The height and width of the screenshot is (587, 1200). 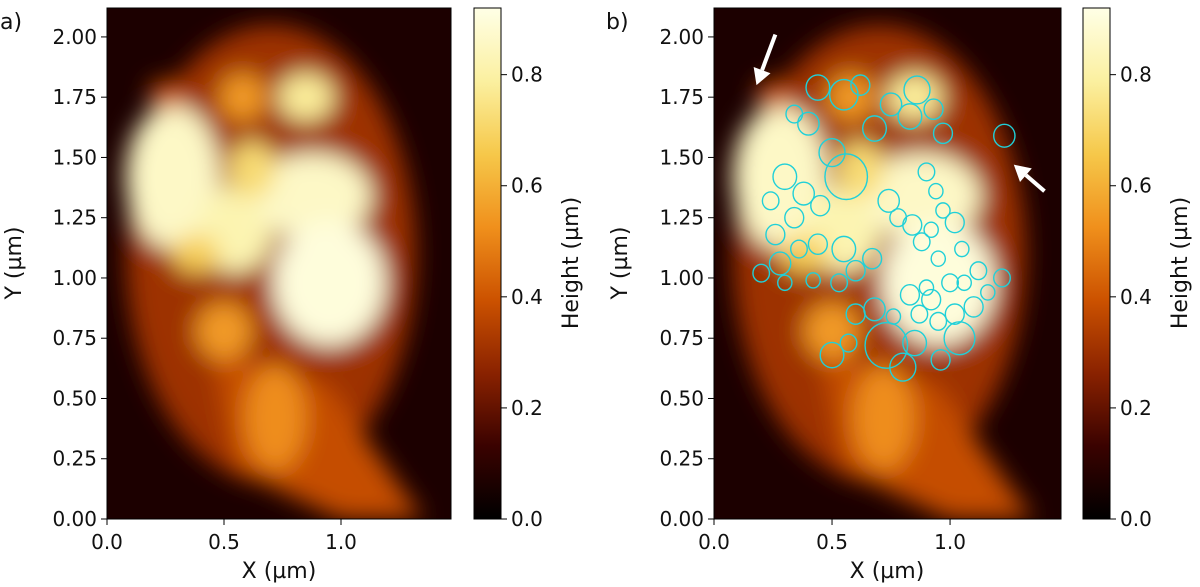 What do you see at coordinates (681, 97) in the screenshot?
I see `panel-b-ytick-label: 1.75` at bounding box center [681, 97].